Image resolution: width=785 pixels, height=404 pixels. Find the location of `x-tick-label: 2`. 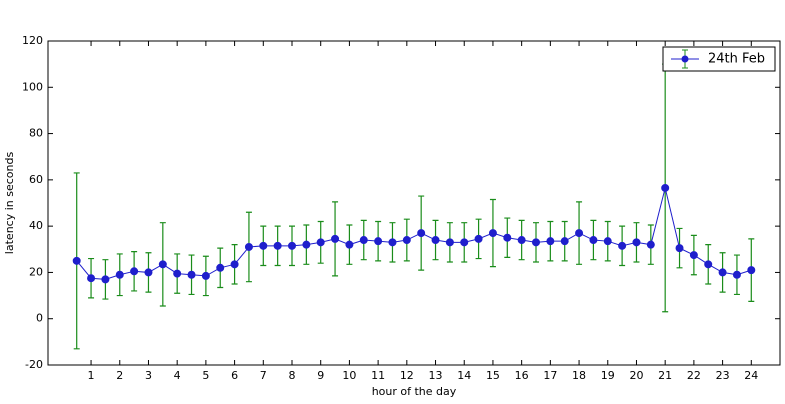

x-tick-label: 2 is located at coordinates (119, 375).